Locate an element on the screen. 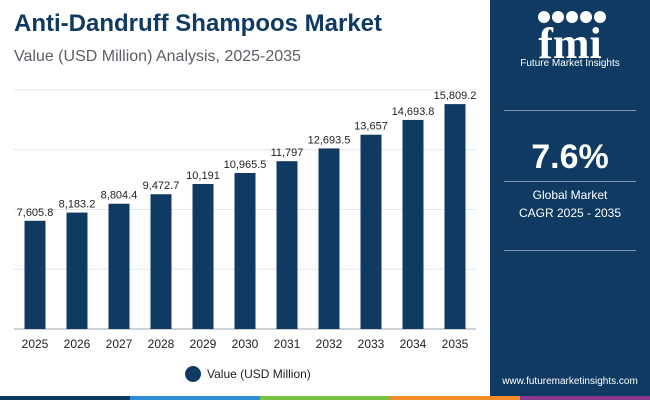  bar-2026 is located at coordinates (77, 270).